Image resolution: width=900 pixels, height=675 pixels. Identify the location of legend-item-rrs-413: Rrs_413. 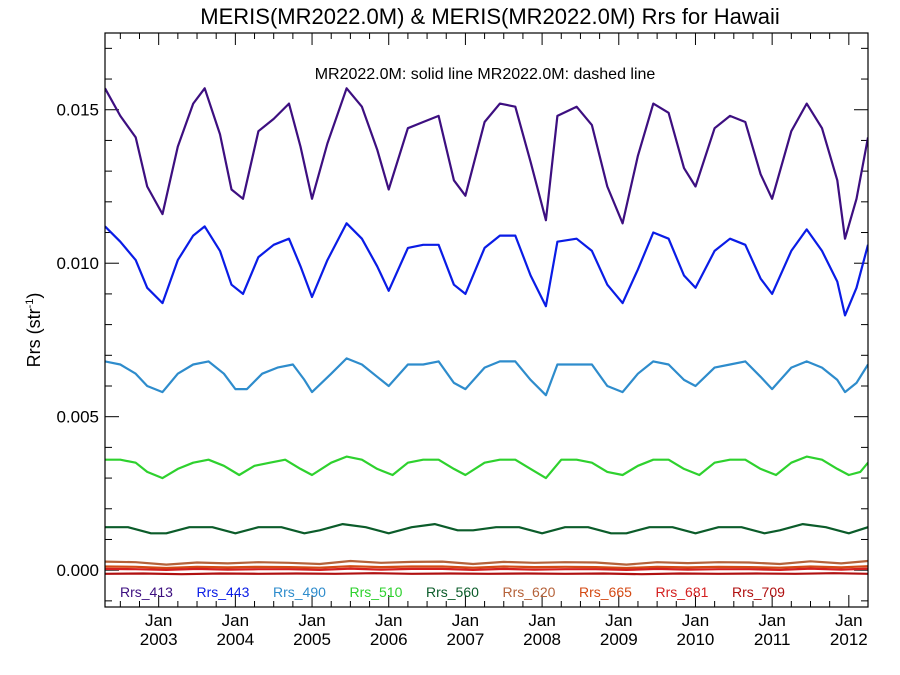
(146, 592).